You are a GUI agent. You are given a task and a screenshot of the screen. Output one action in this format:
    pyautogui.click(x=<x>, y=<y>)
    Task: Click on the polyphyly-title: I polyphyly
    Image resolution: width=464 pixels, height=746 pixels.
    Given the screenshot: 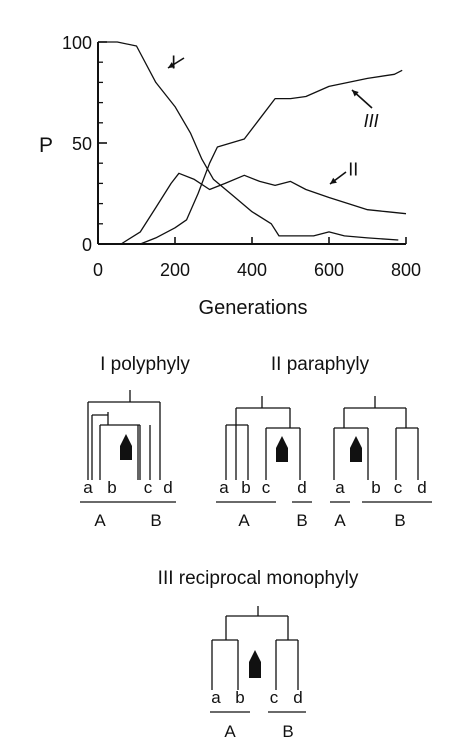 What is the action you would take?
    pyautogui.click(x=145, y=364)
    